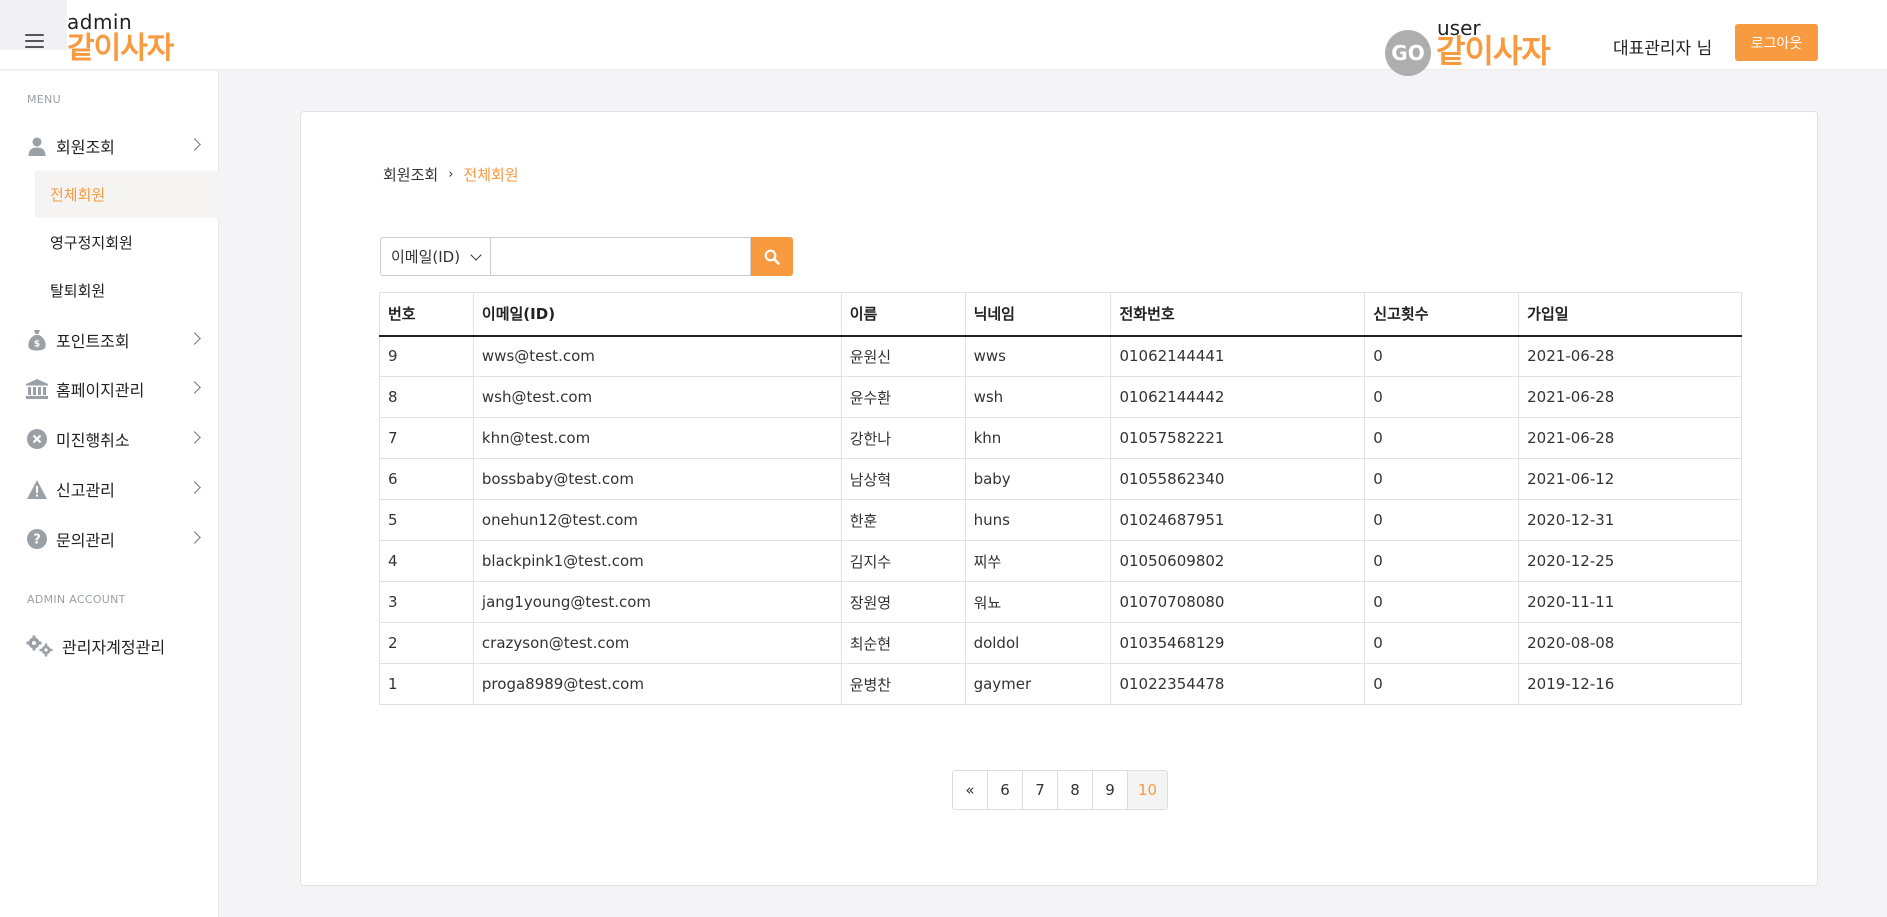  What do you see at coordinates (621, 256) in the screenshot?
I see `search-input` at bounding box center [621, 256].